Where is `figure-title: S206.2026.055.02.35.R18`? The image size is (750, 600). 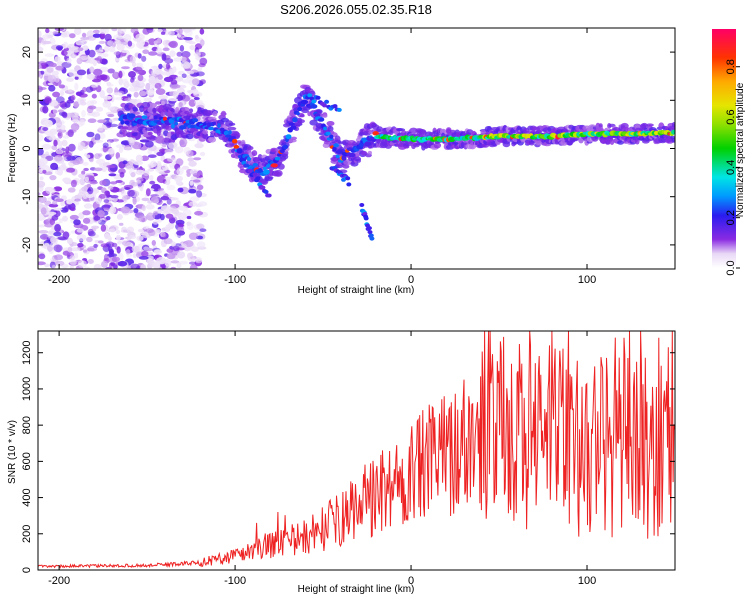
figure-title: S206.2026.055.02.35.R18 is located at coordinates (356, 9).